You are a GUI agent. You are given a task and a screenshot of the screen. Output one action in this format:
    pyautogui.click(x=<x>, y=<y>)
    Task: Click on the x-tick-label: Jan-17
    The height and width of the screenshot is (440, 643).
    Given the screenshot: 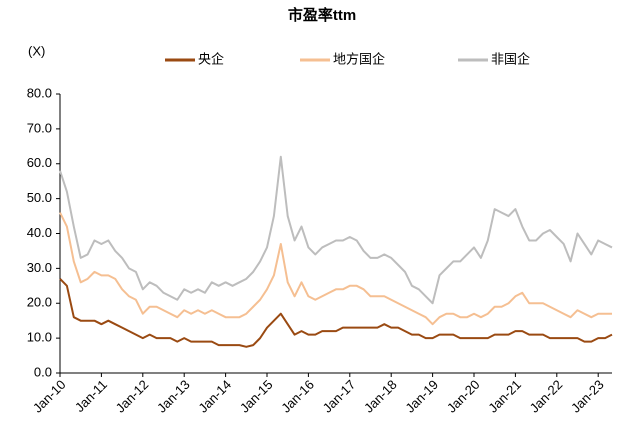 What is the action you would take?
    pyautogui.click(x=339, y=396)
    